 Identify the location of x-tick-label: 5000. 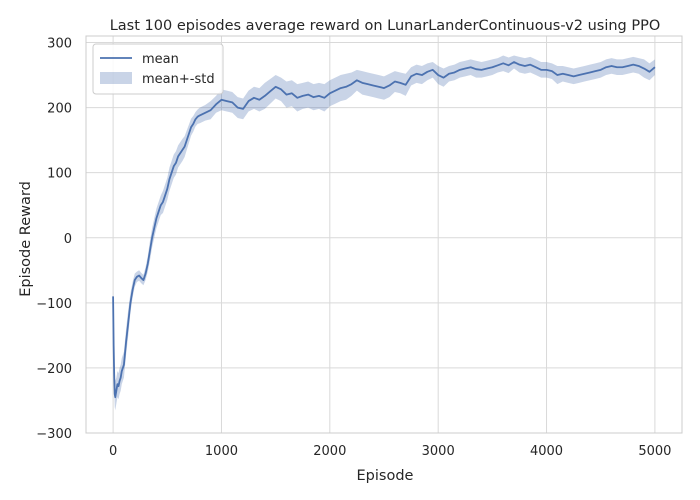
(654, 451).